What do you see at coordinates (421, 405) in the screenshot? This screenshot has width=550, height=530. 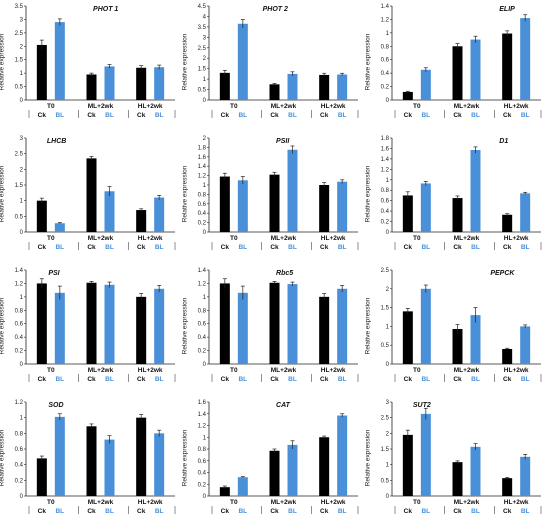 I see `chart-title: SUT2` at bounding box center [421, 405].